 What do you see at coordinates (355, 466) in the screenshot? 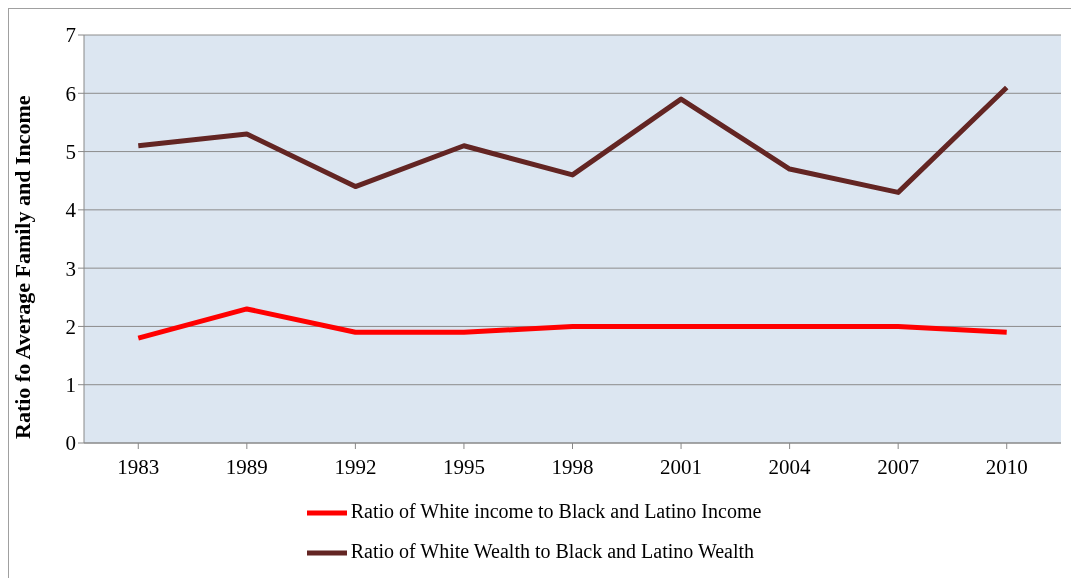
I see `x-tick-label: 1992` at bounding box center [355, 466].